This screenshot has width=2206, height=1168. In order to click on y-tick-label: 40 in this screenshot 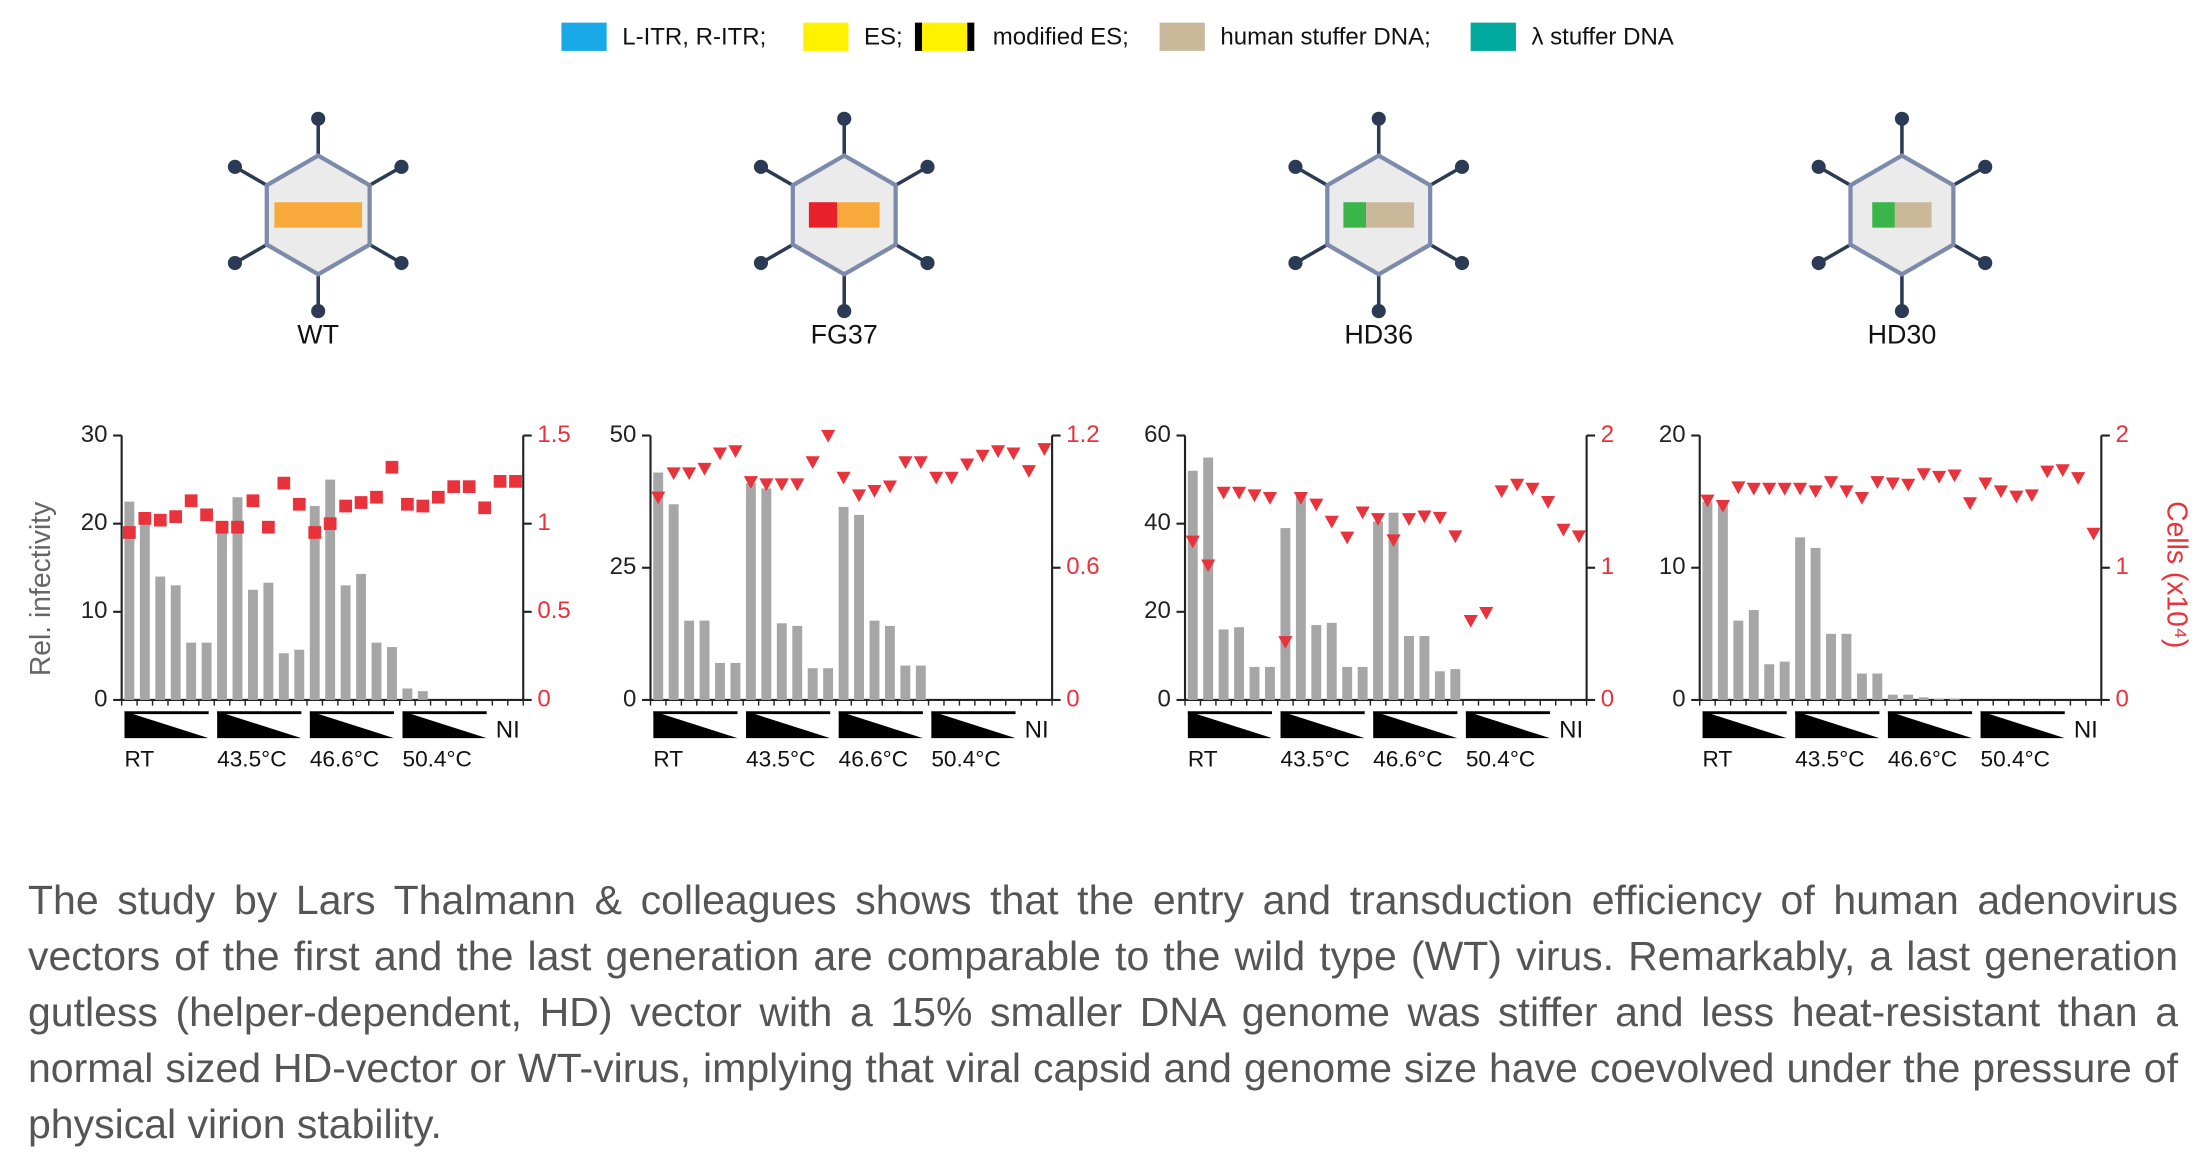, I will do `click(1157, 522)`.